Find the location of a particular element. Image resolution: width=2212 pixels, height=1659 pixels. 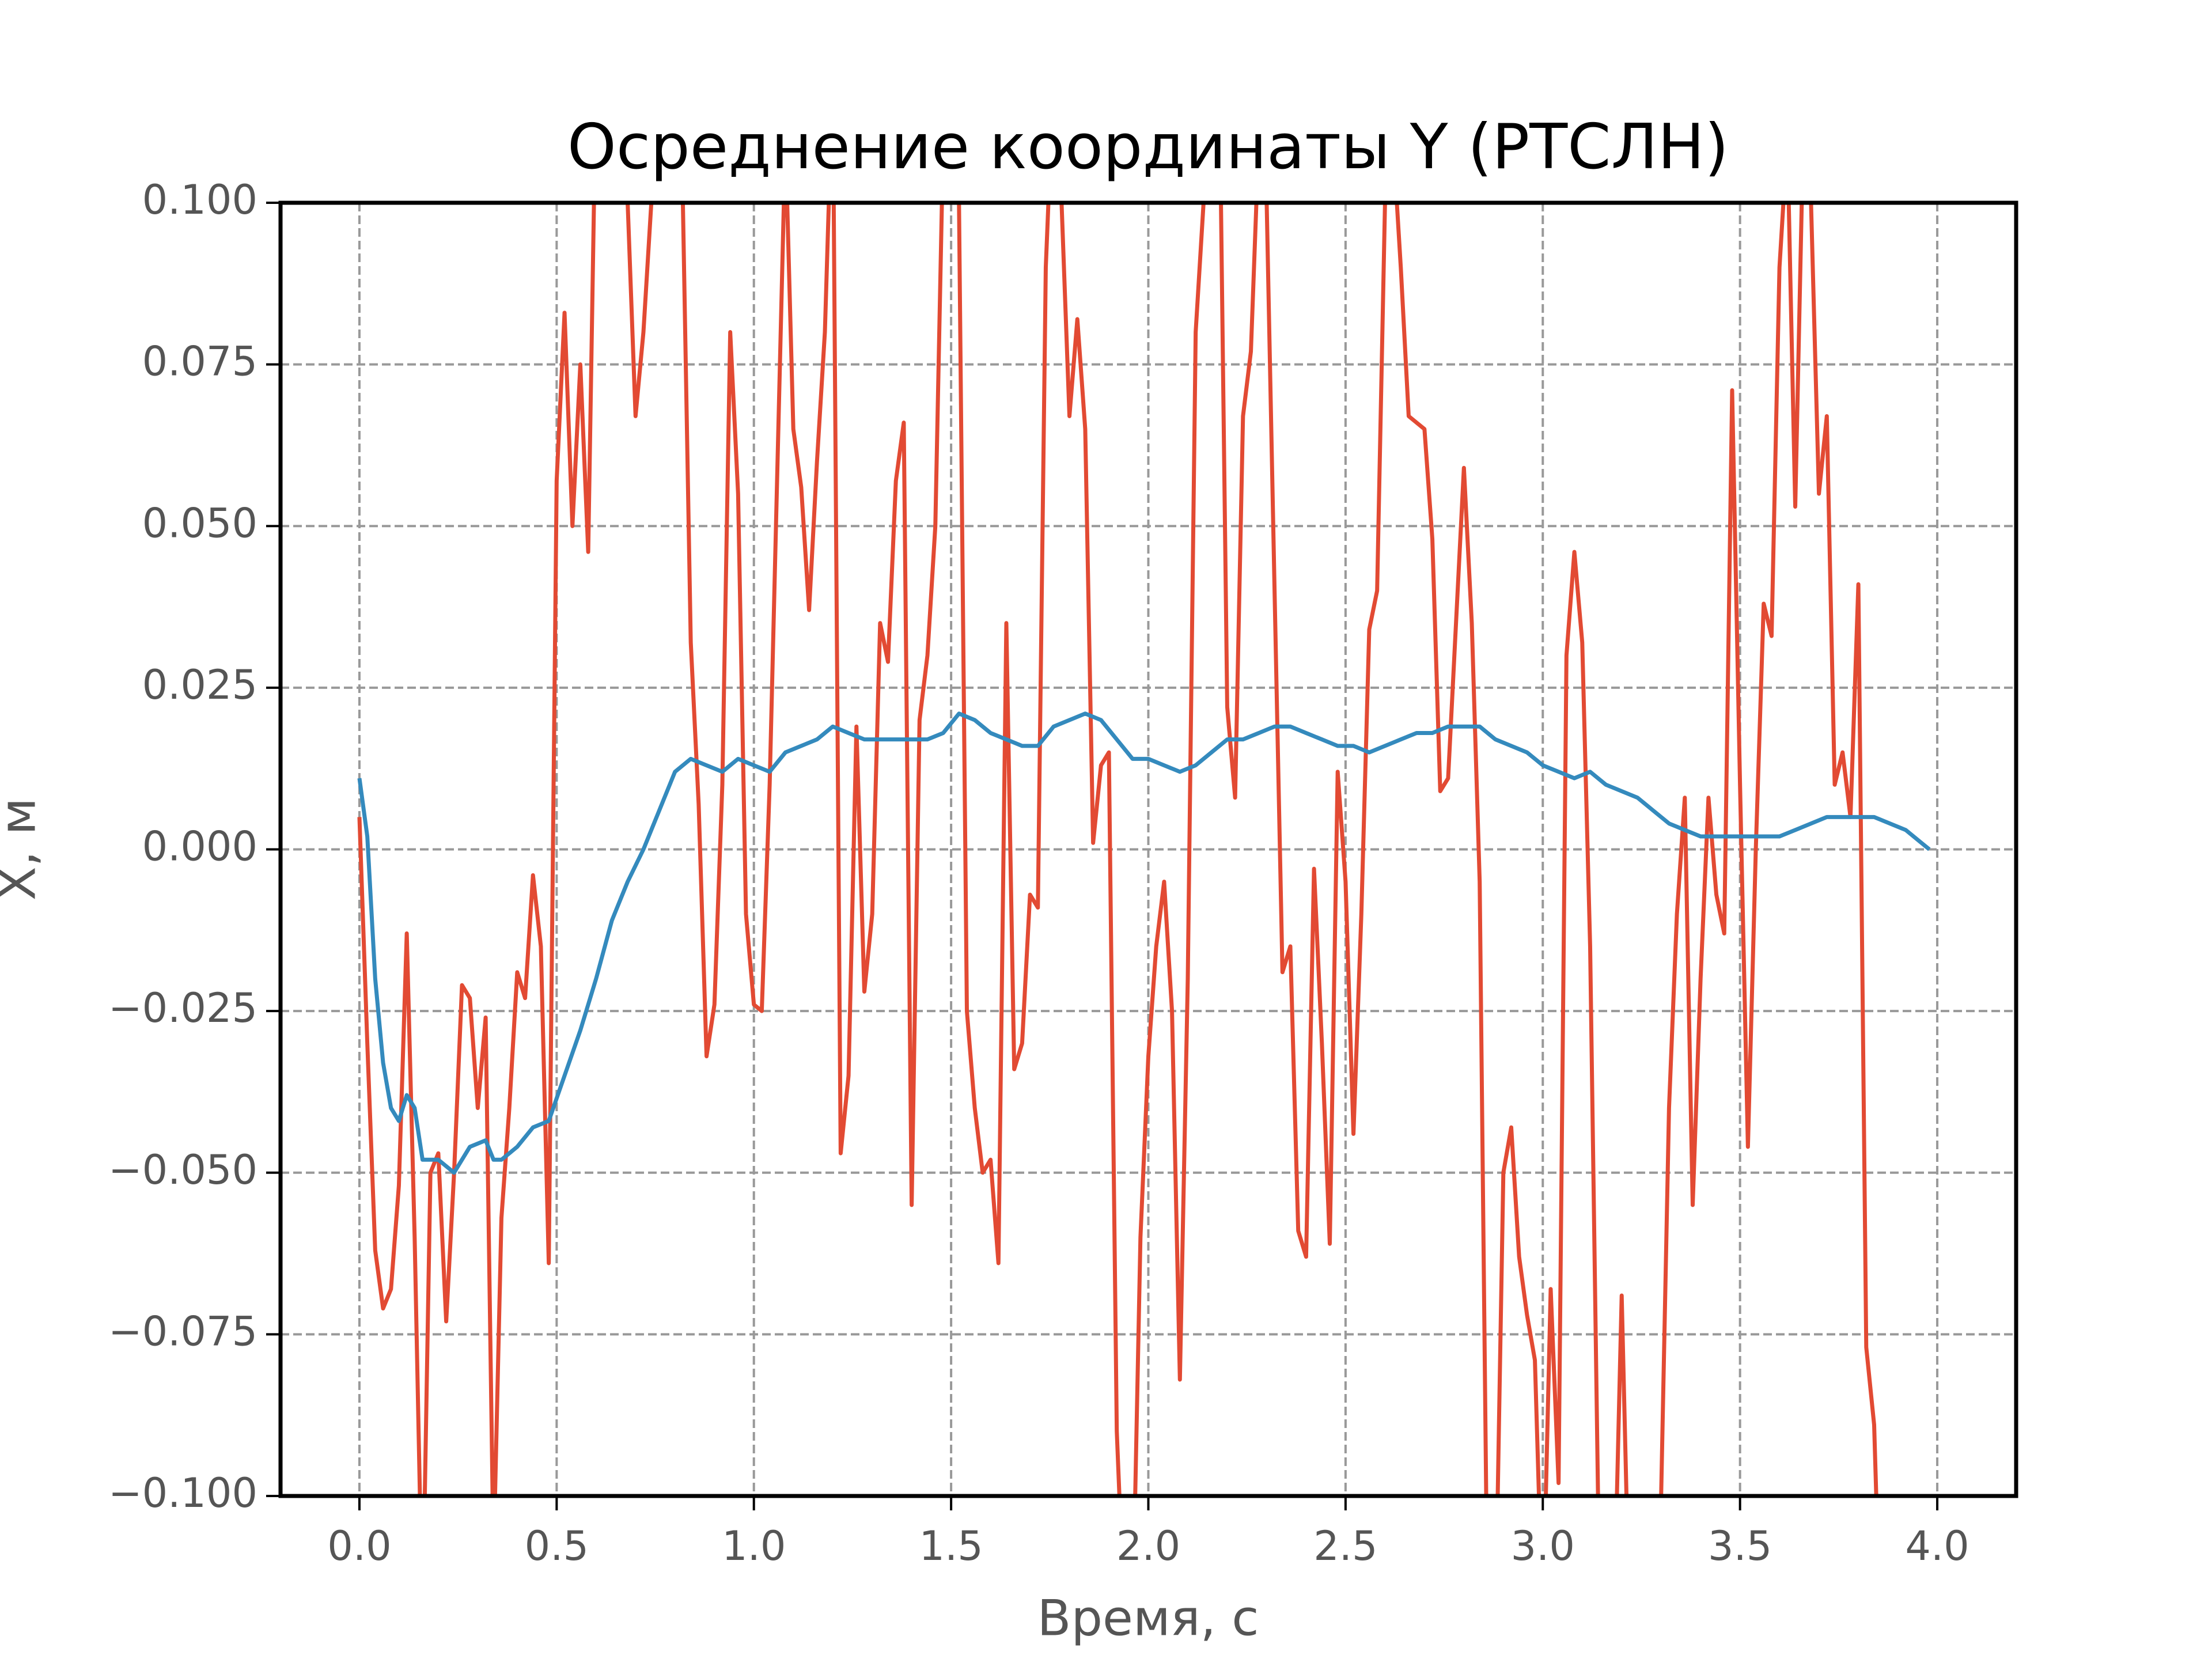

y-tick-label: 0.075 is located at coordinates (199, 361).